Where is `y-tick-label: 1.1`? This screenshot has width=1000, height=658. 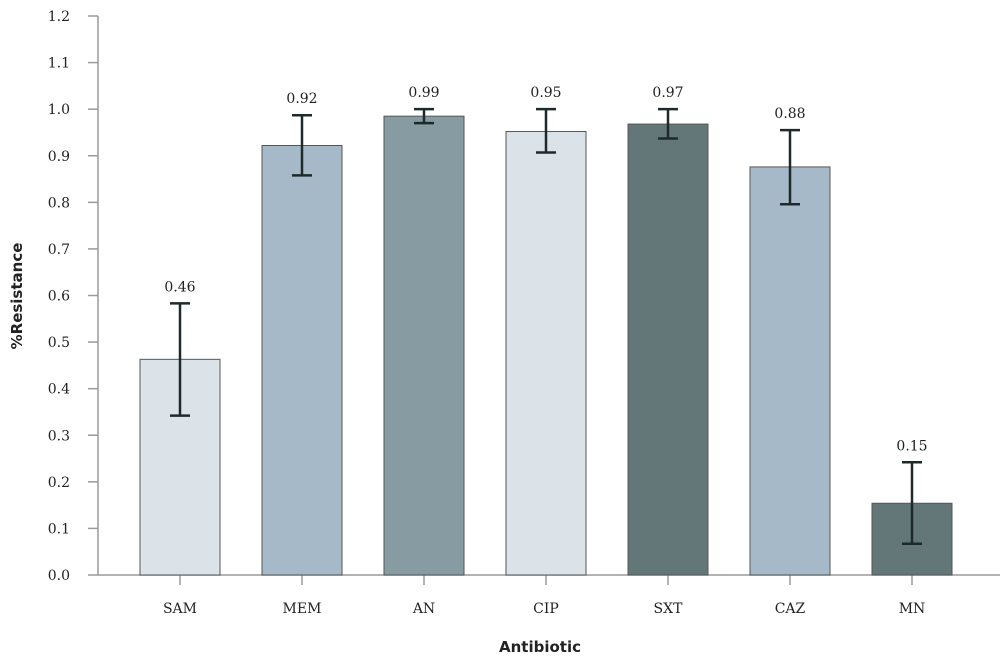
y-tick-label: 1.1 is located at coordinates (59, 64).